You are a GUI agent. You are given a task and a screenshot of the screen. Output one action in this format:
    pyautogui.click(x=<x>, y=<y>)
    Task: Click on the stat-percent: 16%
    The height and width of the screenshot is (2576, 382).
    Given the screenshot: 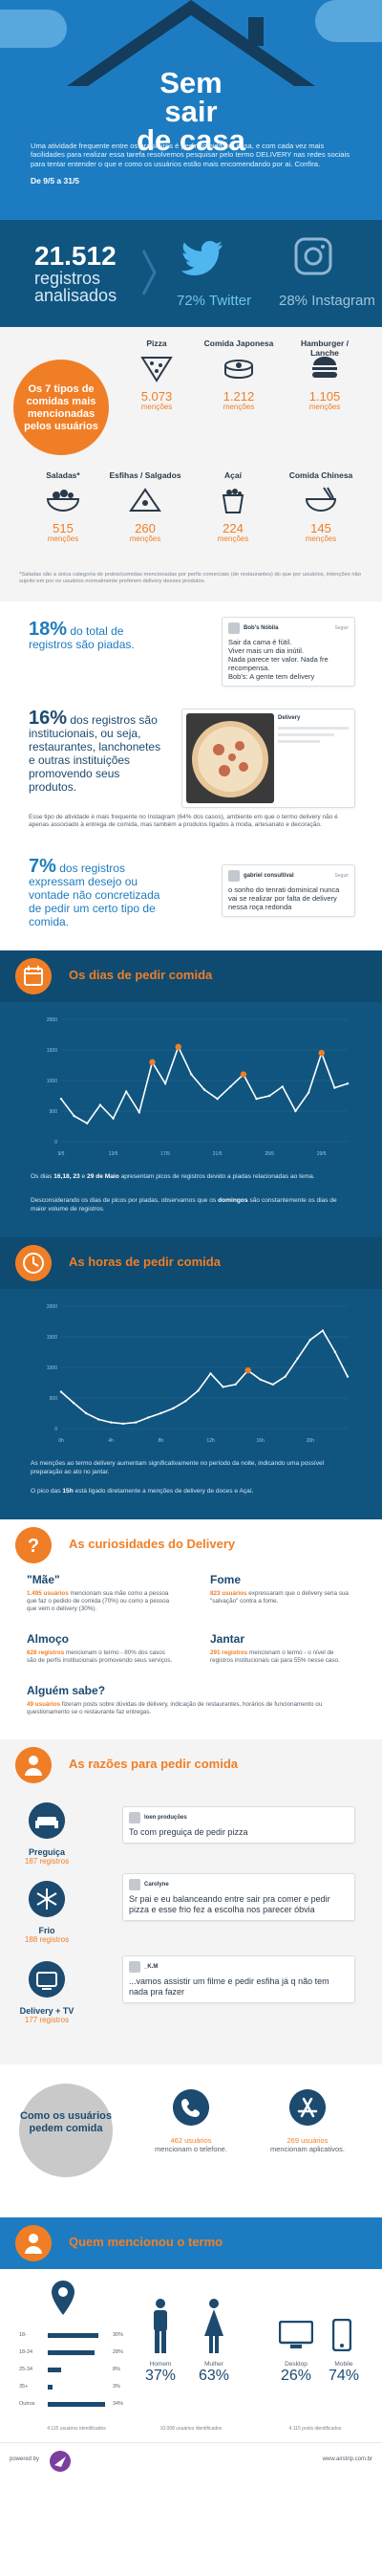 What is the action you would take?
    pyautogui.click(x=48, y=718)
    